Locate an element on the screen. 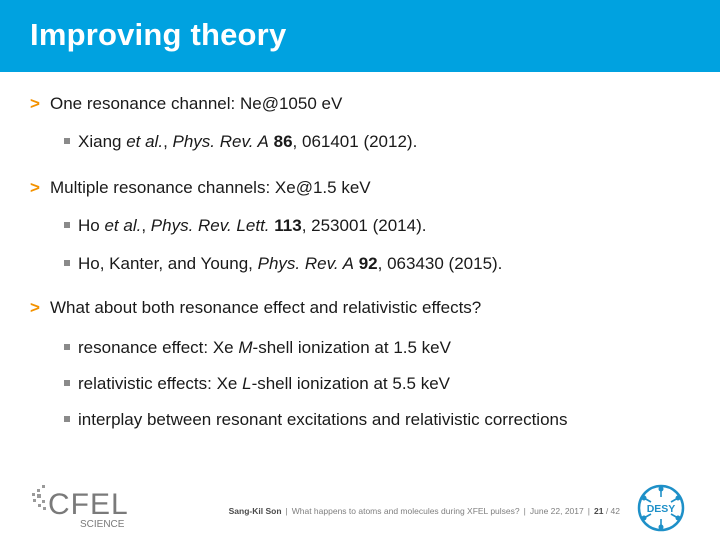 The image size is (720, 540). title-bar: Improving theory is located at coordinates (360, 36).